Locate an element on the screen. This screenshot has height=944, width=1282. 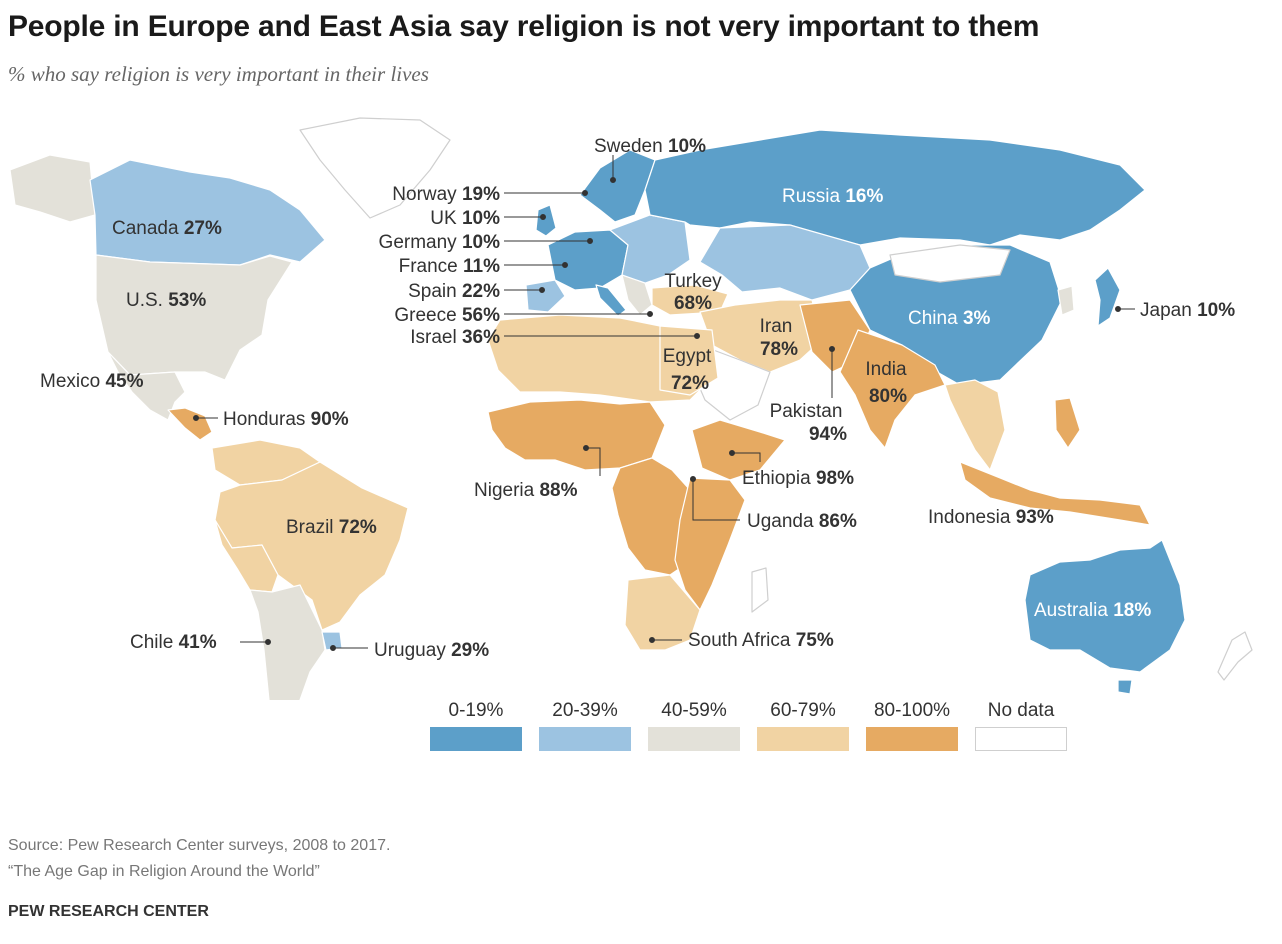
country-mongolia is located at coordinates (950, 263).